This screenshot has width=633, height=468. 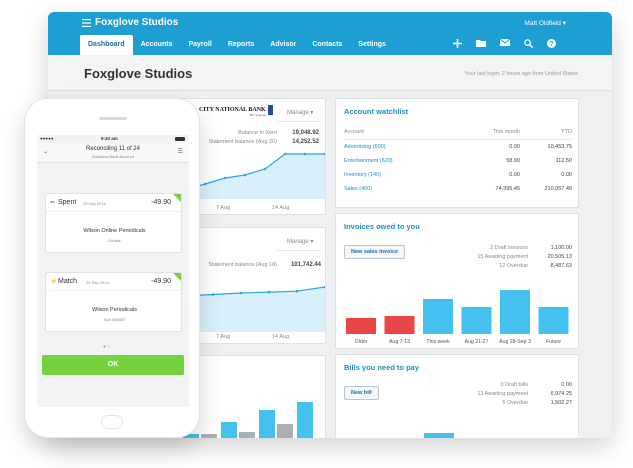 What do you see at coordinates (109, 138) in the screenshot?
I see `status-time: 9:40 am` at bounding box center [109, 138].